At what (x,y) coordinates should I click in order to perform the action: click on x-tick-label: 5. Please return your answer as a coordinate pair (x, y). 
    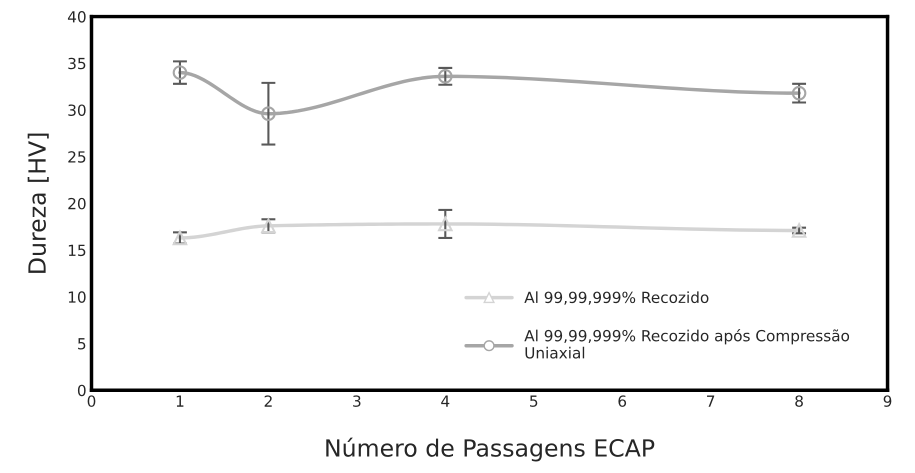
    Looking at the image, I should click on (534, 401).